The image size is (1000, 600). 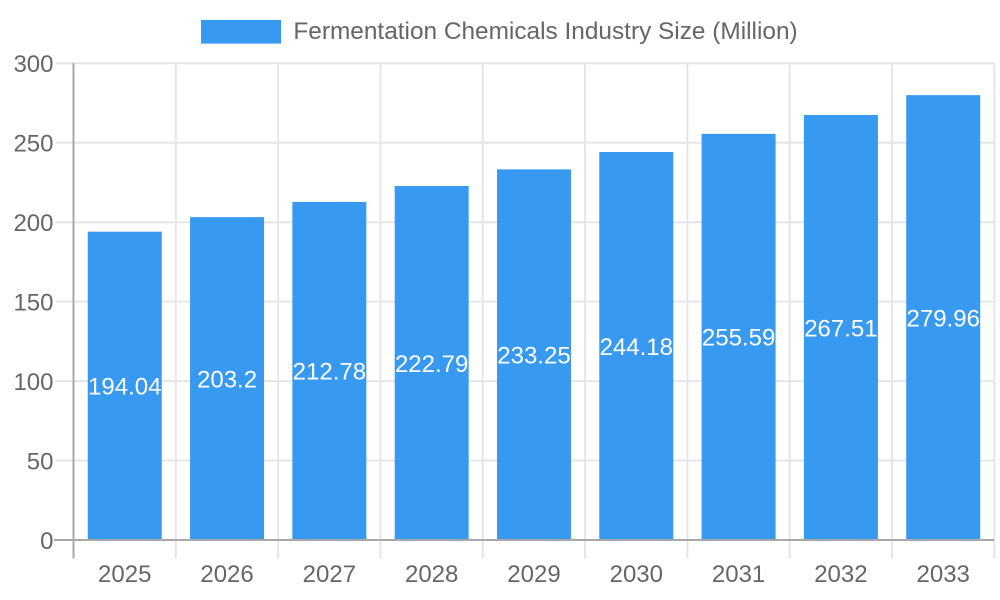 What do you see at coordinates (40, 461) in the screenshot?
I see `svg-text: 50` at bounding box center [40, 461].